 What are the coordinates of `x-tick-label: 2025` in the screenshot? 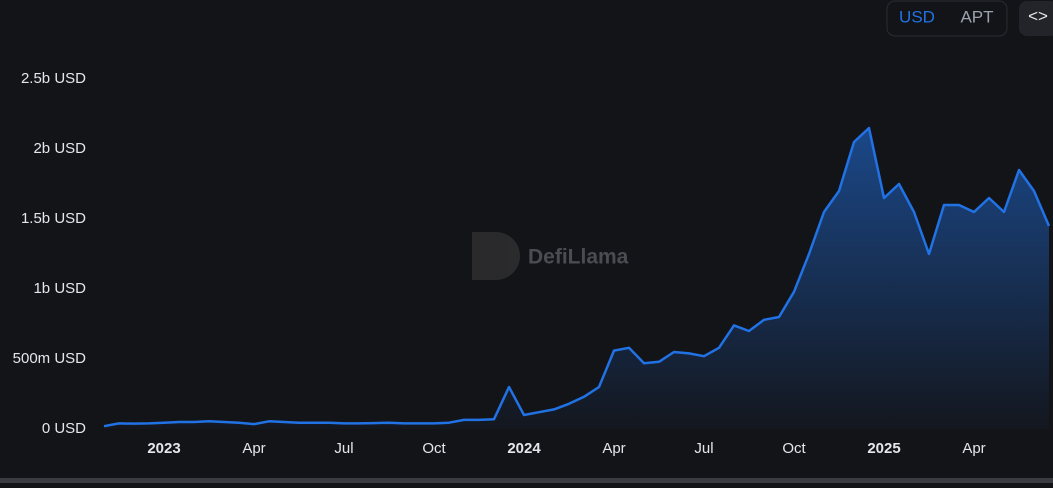 It's located at (883, 448).